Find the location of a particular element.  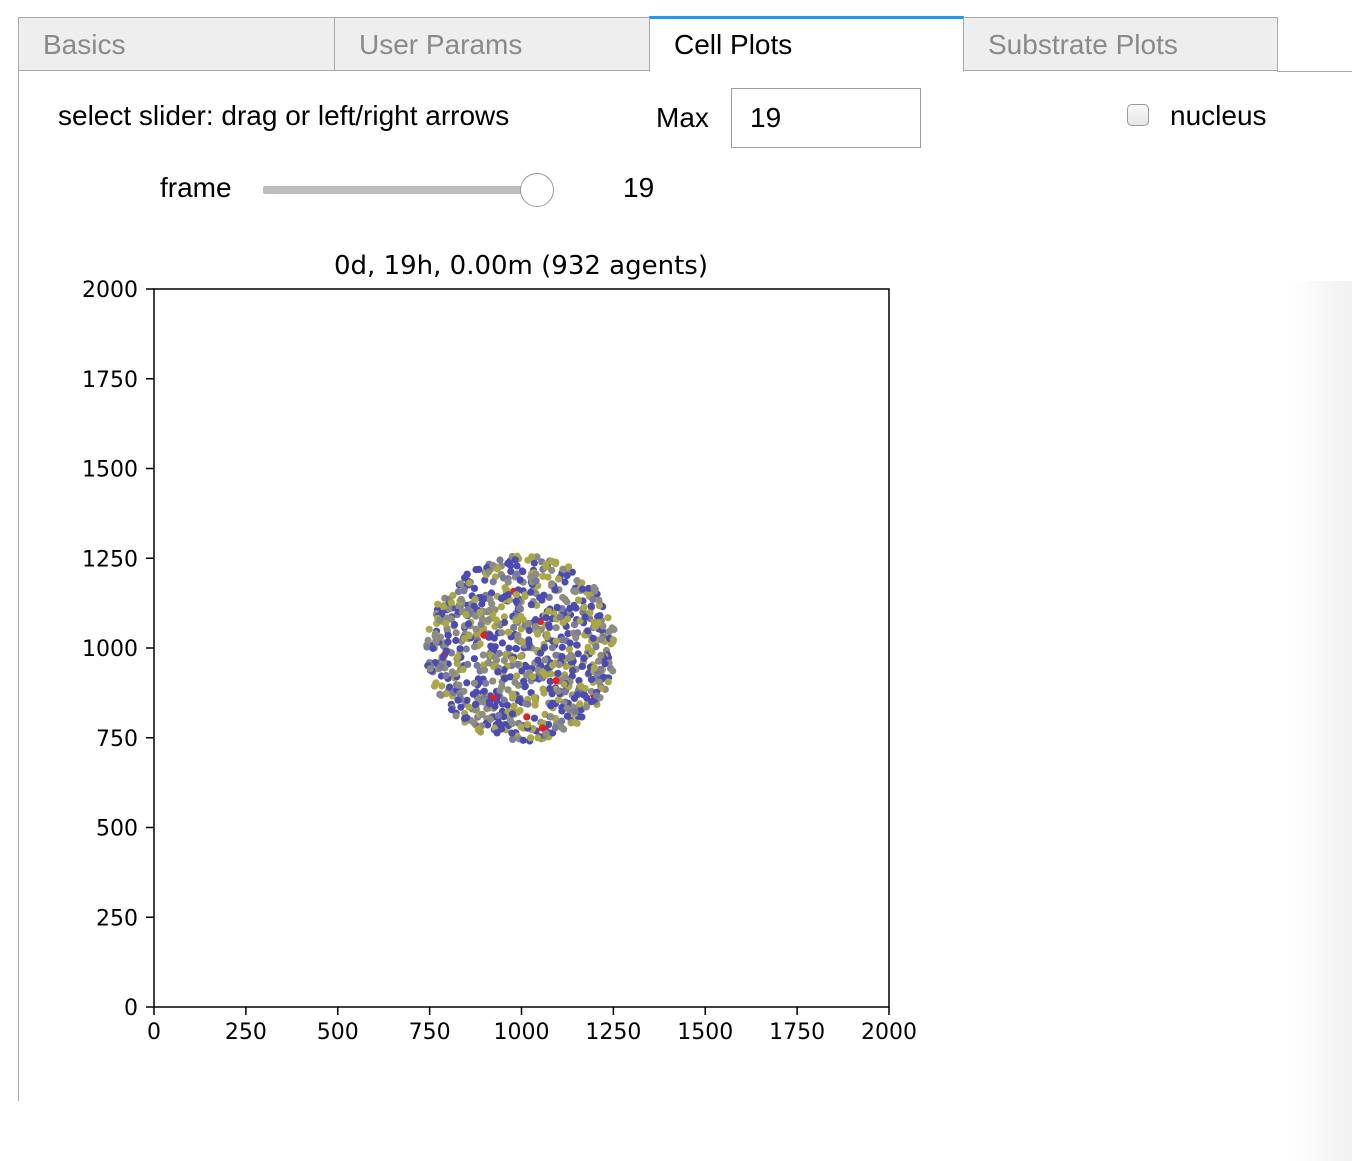

y-tick-label: 250 is located at coordinates (117, 918).